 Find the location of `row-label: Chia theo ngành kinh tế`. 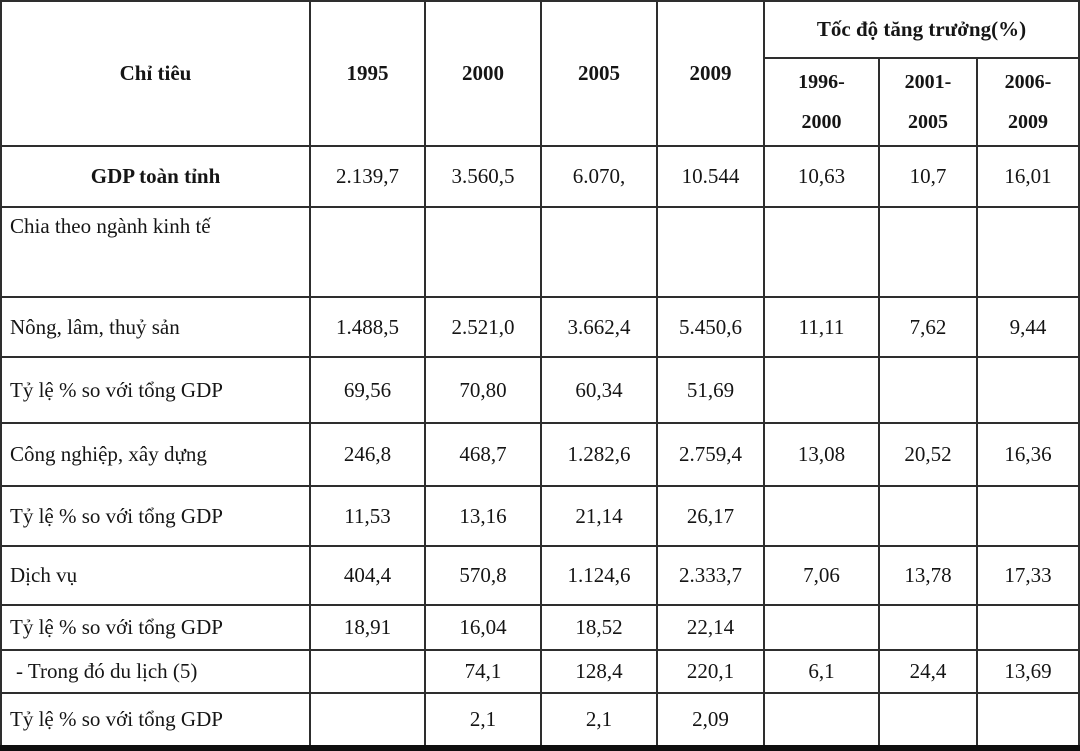

row-label: Chia theo ngành kinh tế is located at coordinates (155, 252).